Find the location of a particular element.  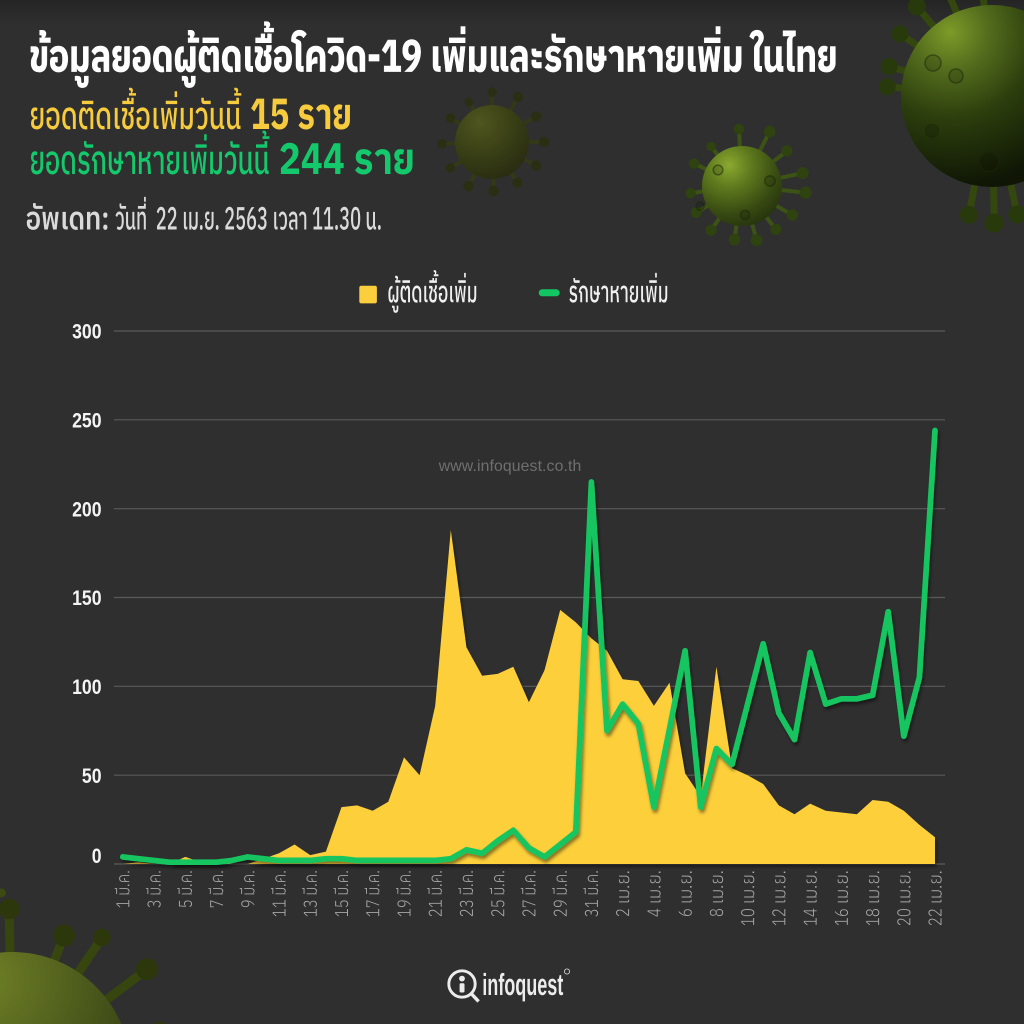

svg-text: www.infoquest.co.th is located at coordinates (510, 466).